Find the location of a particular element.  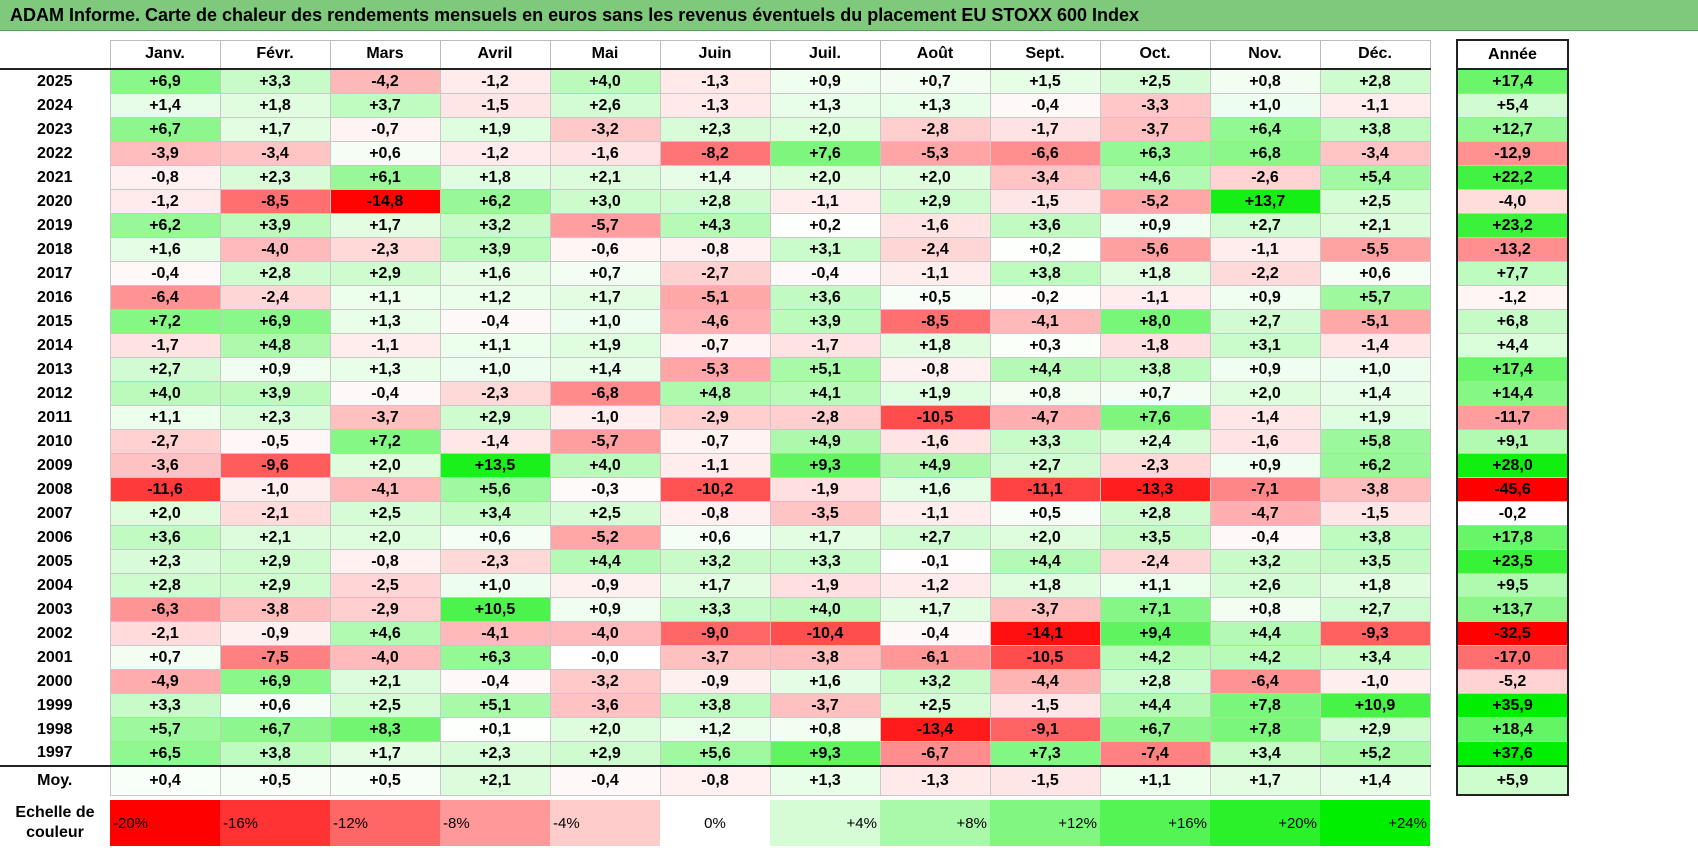

year-label: 2023 is located at coordinates (55, 129).